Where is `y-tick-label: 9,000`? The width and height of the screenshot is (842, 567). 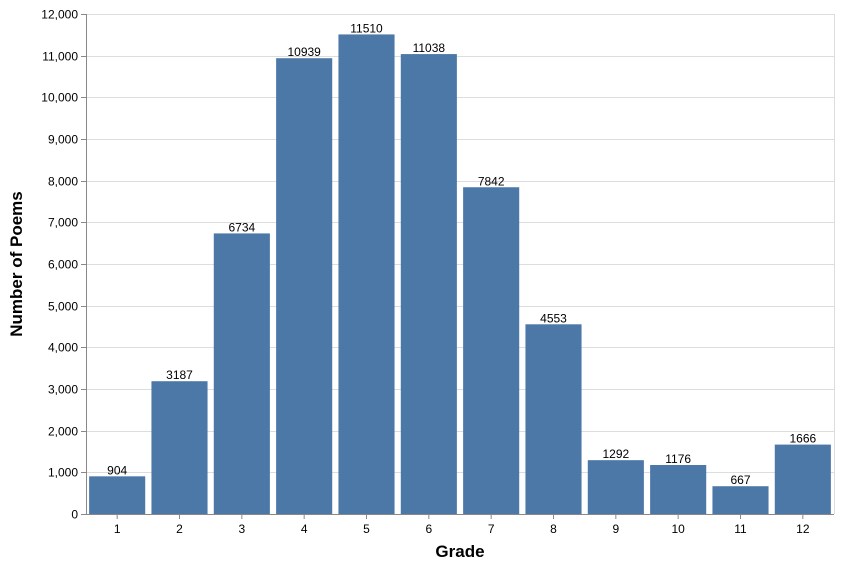
y-tick-label: 9,000 is located at coordinates (63, 140).